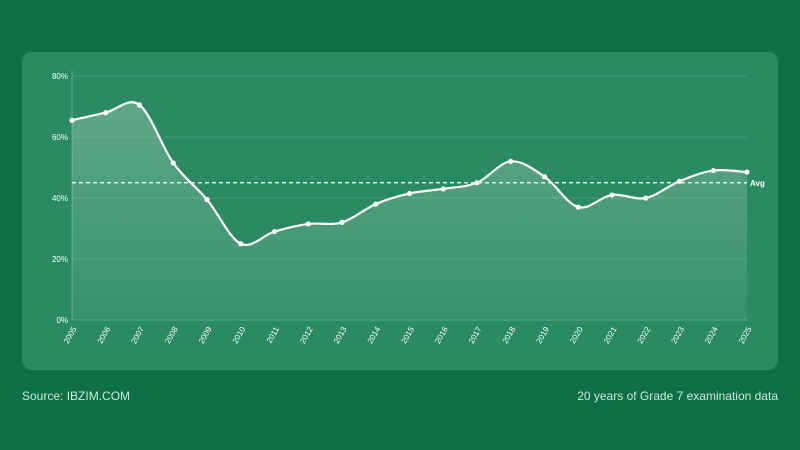 This screenshot has width=800, height=450. Describe the element at coordinates (374, 335) in the screenshot. I see `x-tick-label: 2014` at that location.